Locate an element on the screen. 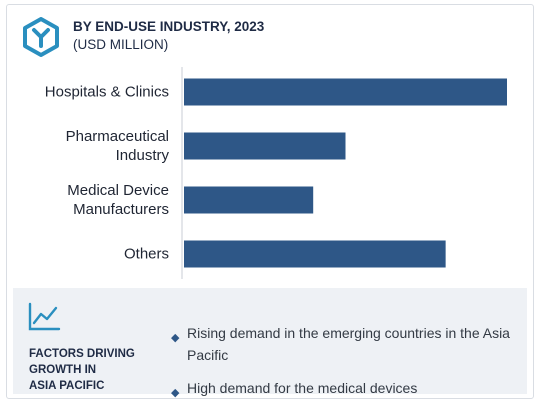 The height and width of the screenshot is (410, 540). chart-title: BY END-USE INDUSTRY, 2023 is located at coordinates (169, 26).